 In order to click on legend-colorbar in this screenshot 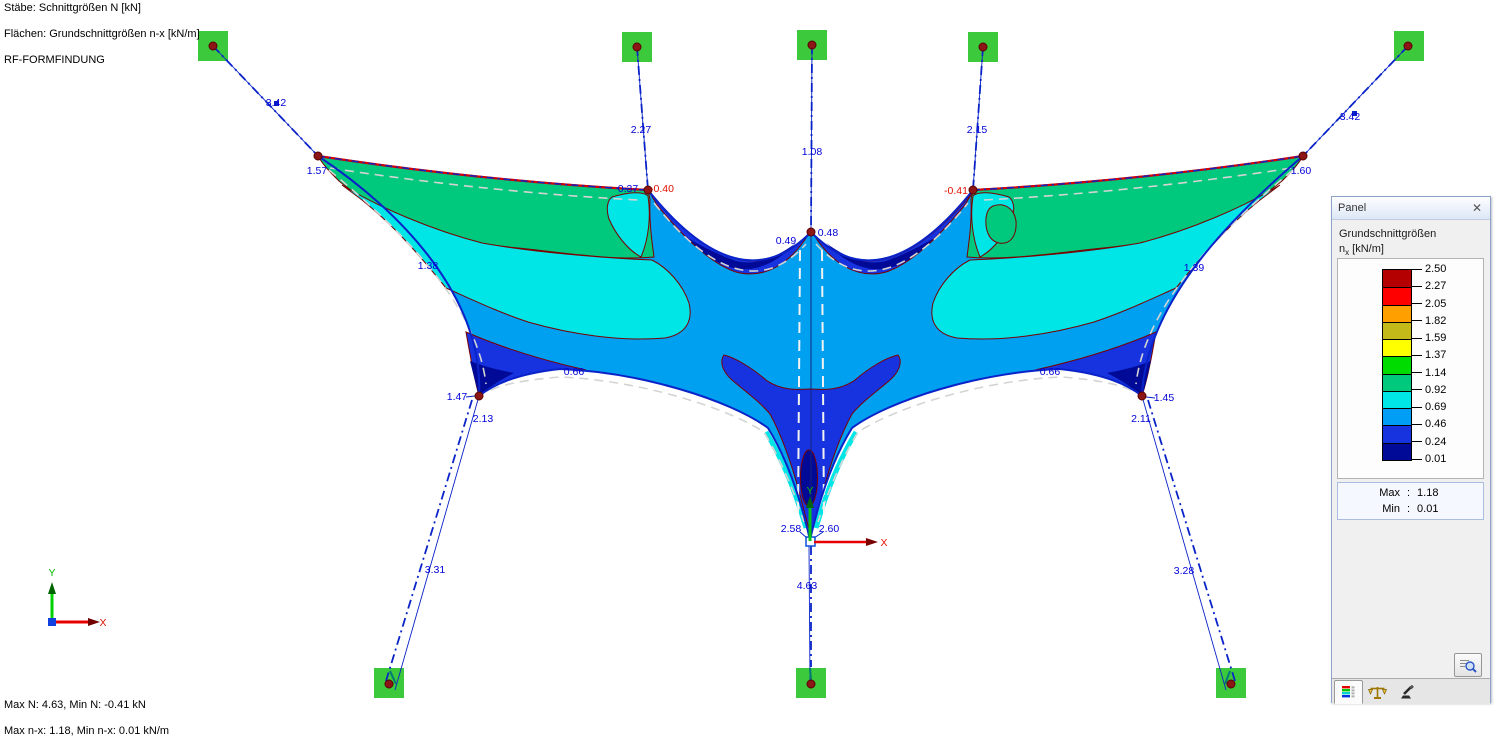, I will do `click(1397, 365)`.